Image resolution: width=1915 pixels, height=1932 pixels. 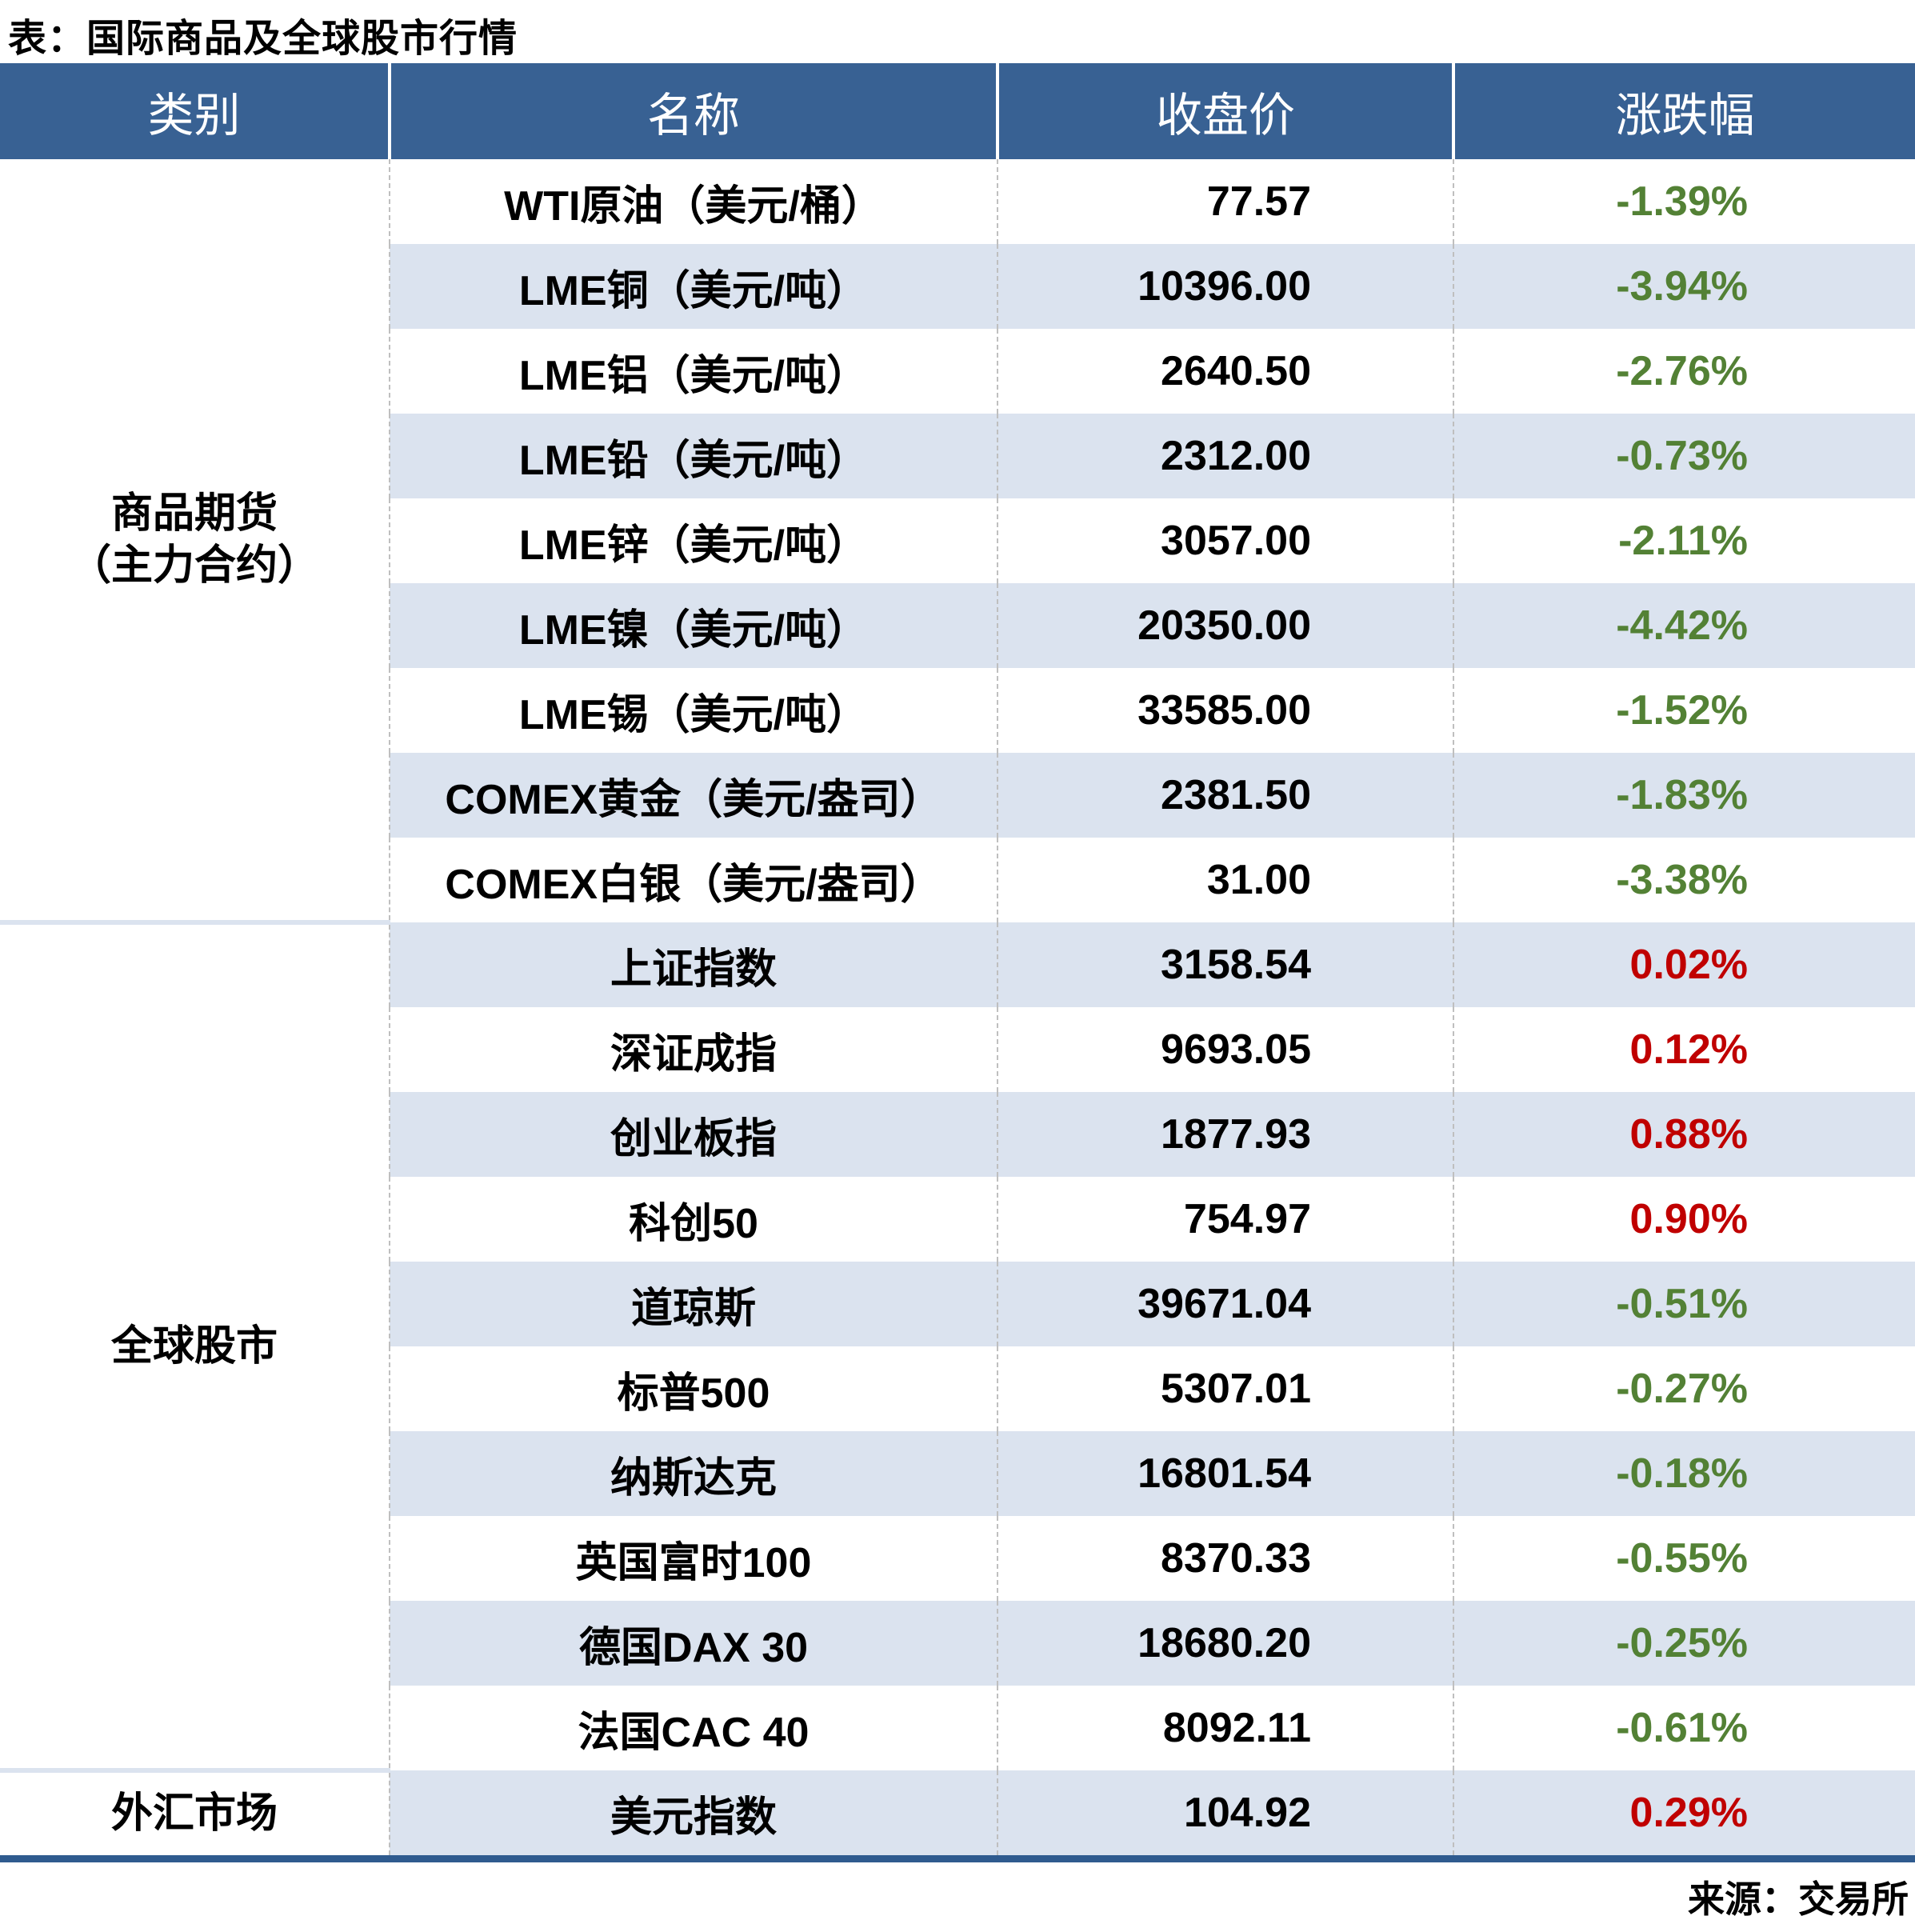 What do you see at coordinates (1225, 710) in the screenshot?
I see `close-price: 33585.00` at bounding box center [1225, 710].